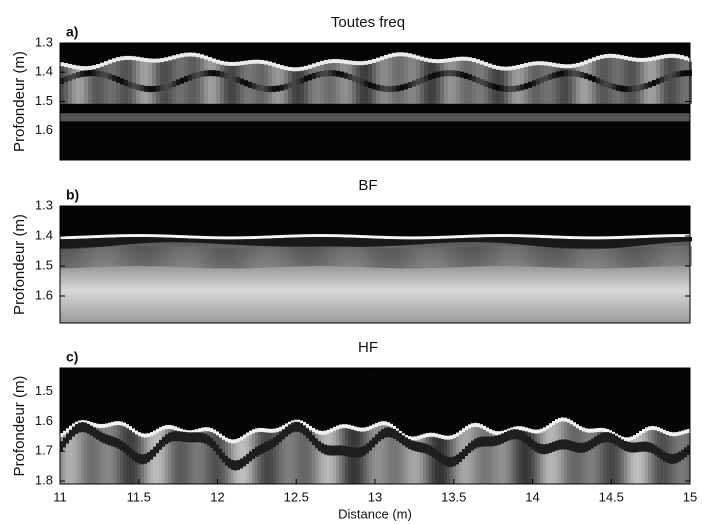  What do you see at coordinates (367, 185) in the screenshot?
I see `chart-title: BF` at bounding box center [367, 185].